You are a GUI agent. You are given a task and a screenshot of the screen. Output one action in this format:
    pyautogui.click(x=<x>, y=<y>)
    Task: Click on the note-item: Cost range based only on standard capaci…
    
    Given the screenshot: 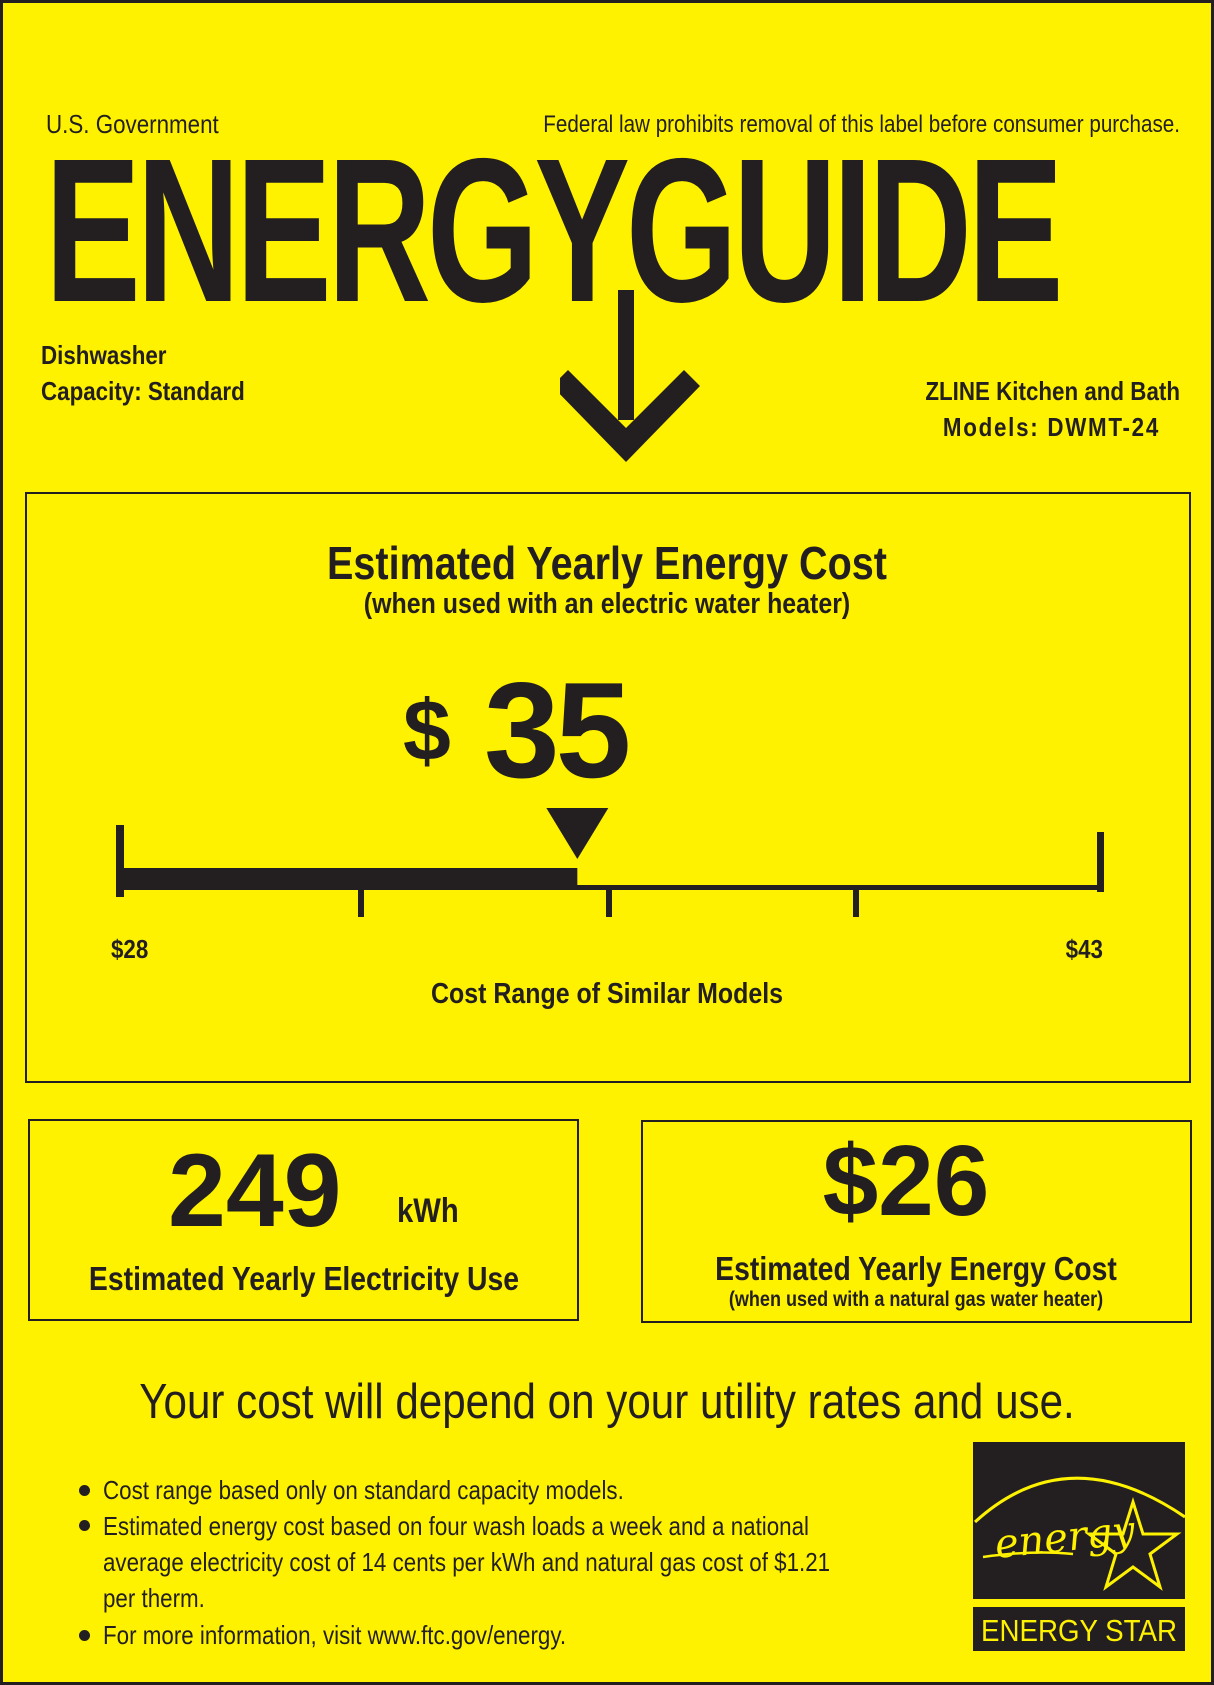 What is the action you would take?
    pyautogui.click(x=363, y=1490)
    